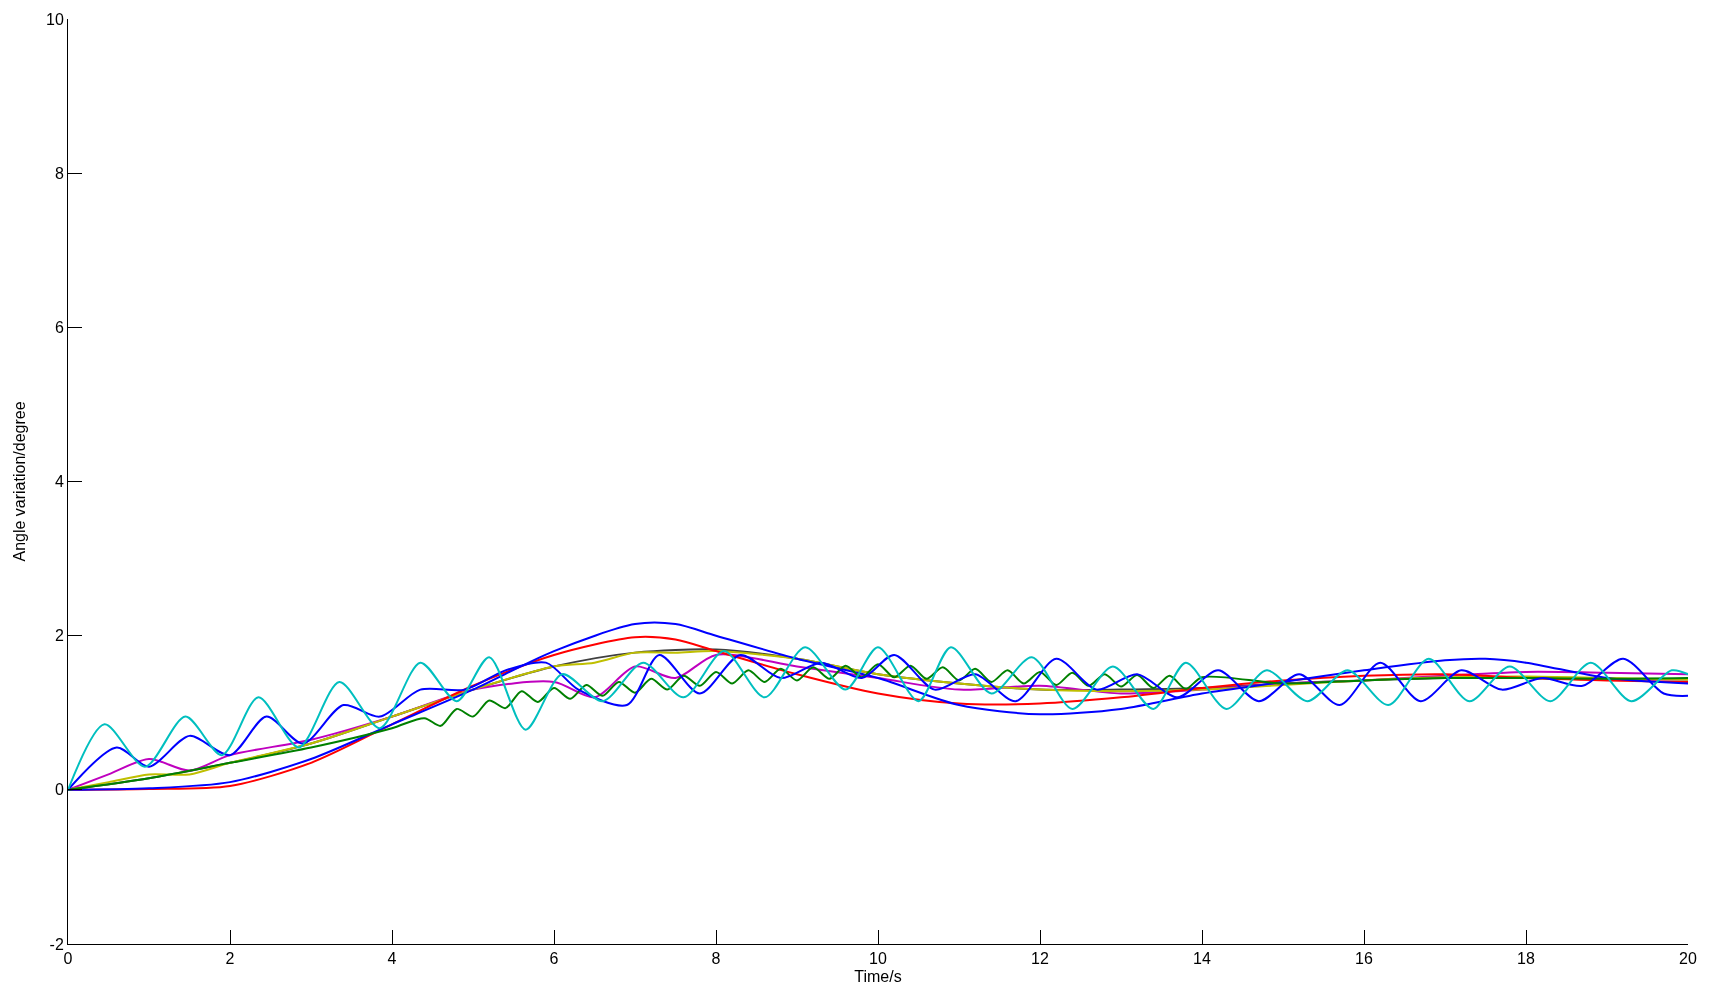  I want to click on y-tick-label: 8, so click(59, 173).